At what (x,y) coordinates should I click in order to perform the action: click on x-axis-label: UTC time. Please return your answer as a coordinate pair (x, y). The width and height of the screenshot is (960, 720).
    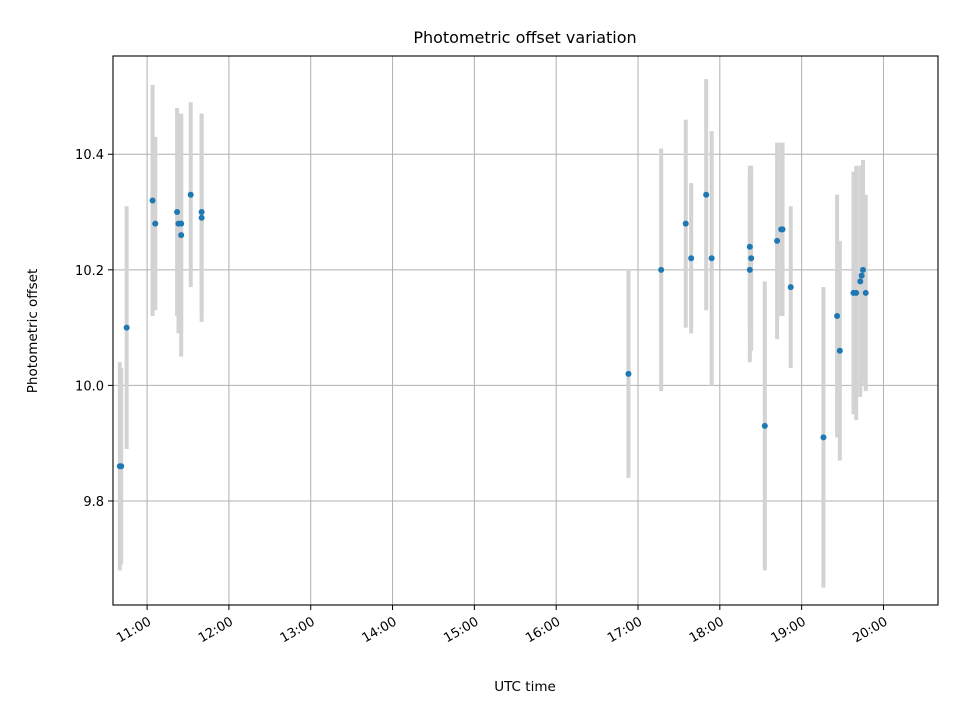
    Looking at the image, I should click on (525, 687).